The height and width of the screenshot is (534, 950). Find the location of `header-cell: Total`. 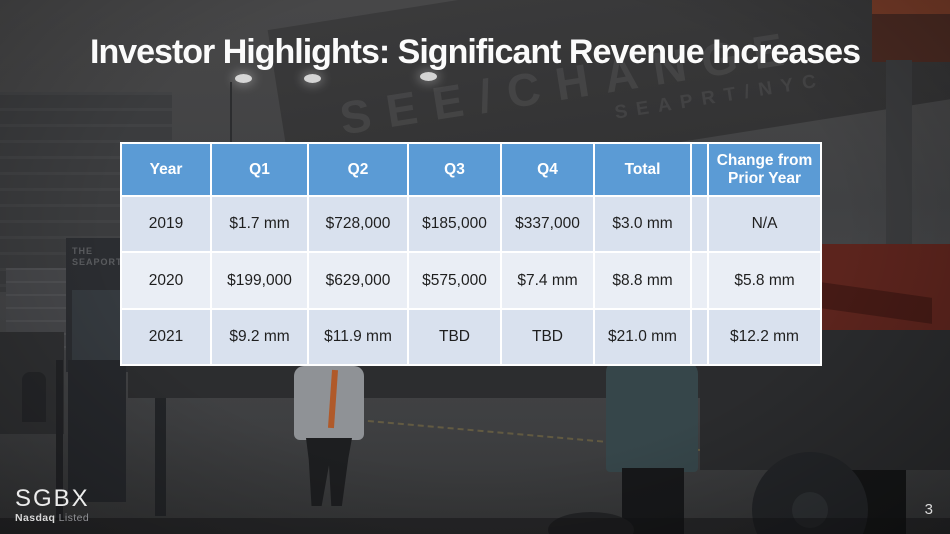

header-cell: Total is located at coordinates (642, 169).